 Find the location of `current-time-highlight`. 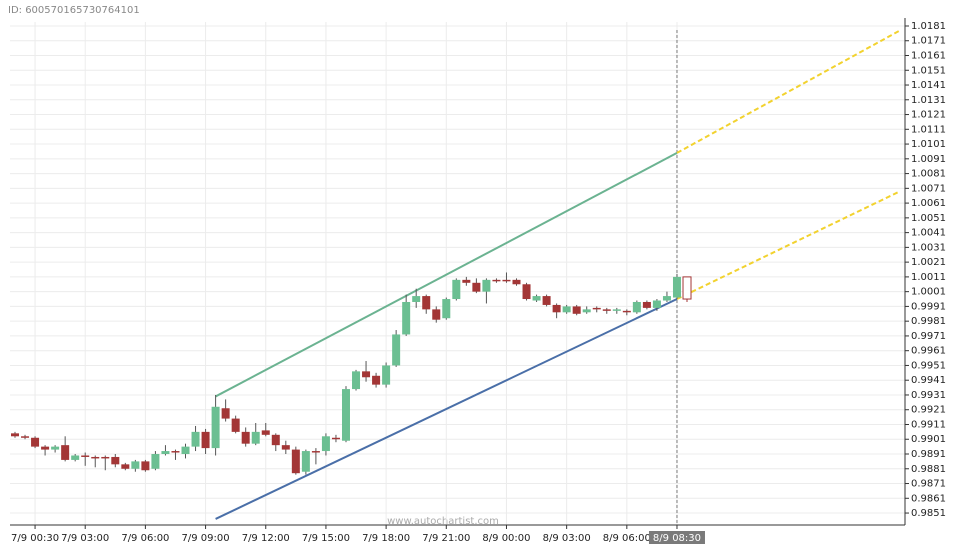

current-time-highlight is located at coordinates (676, 537).